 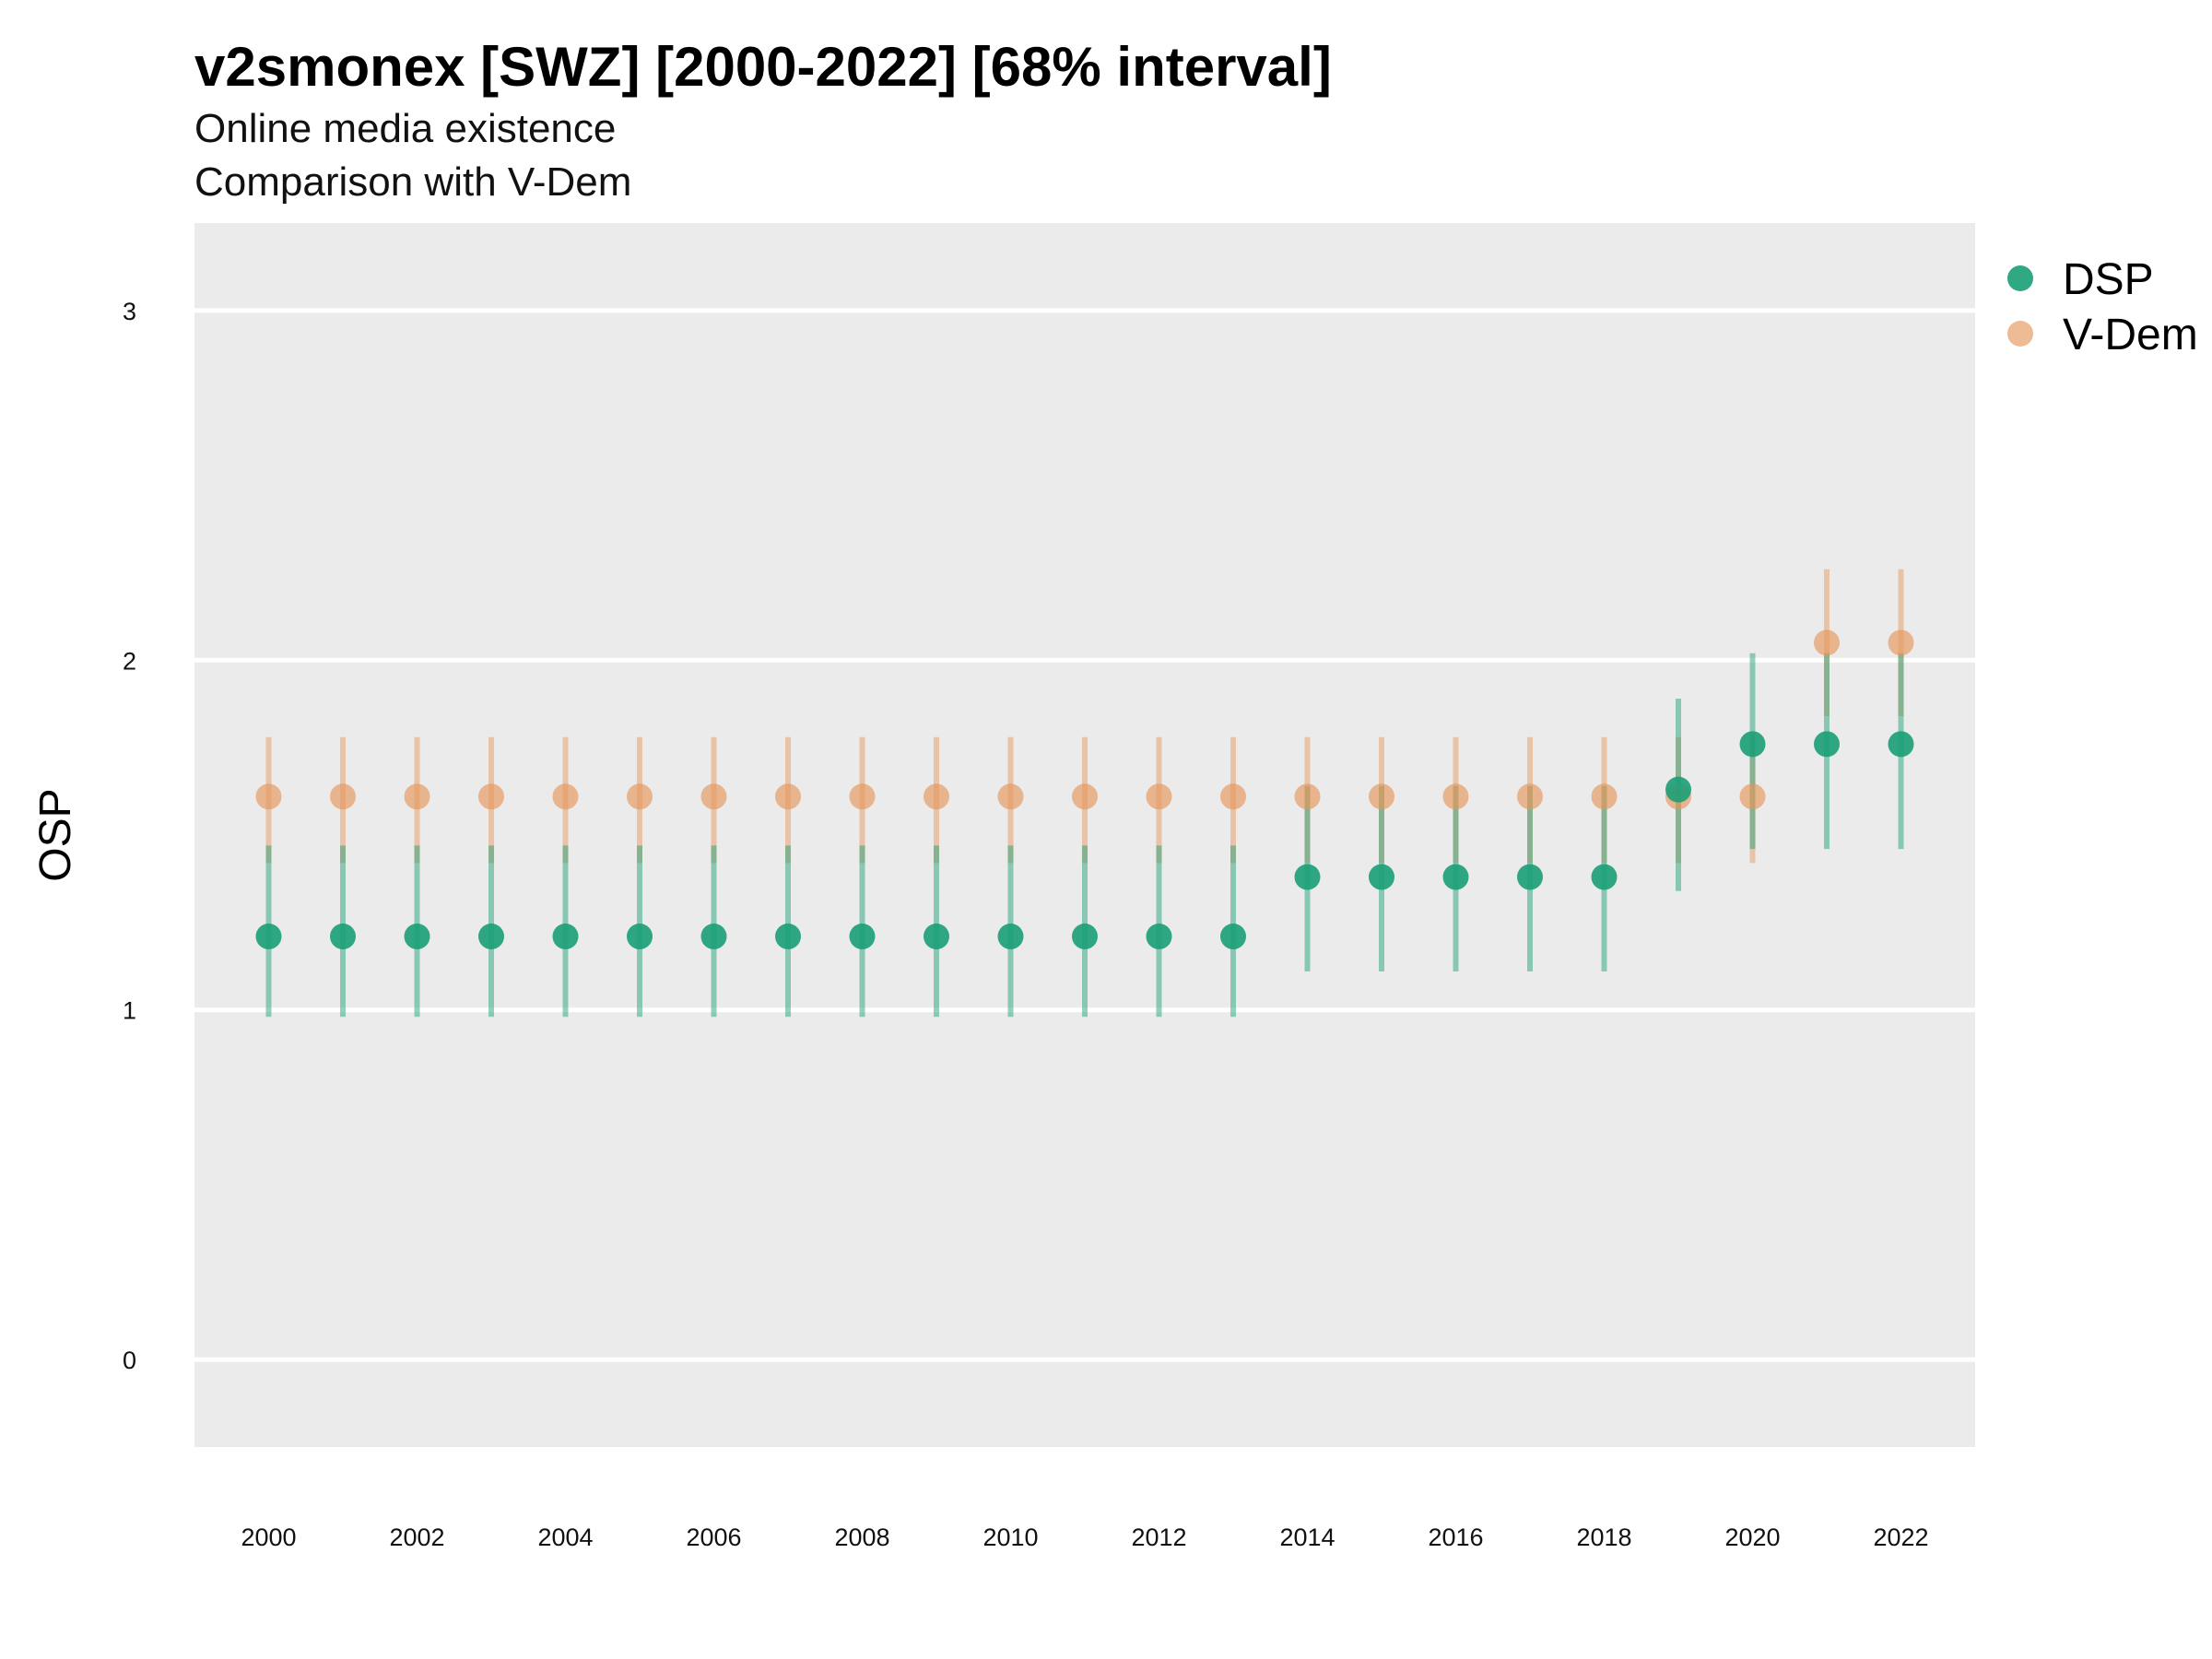 What do you see at coordinates (713, 1537) in the screenshot?
I see `x-tick-label: 2006` at bounding box center [713, 1537].